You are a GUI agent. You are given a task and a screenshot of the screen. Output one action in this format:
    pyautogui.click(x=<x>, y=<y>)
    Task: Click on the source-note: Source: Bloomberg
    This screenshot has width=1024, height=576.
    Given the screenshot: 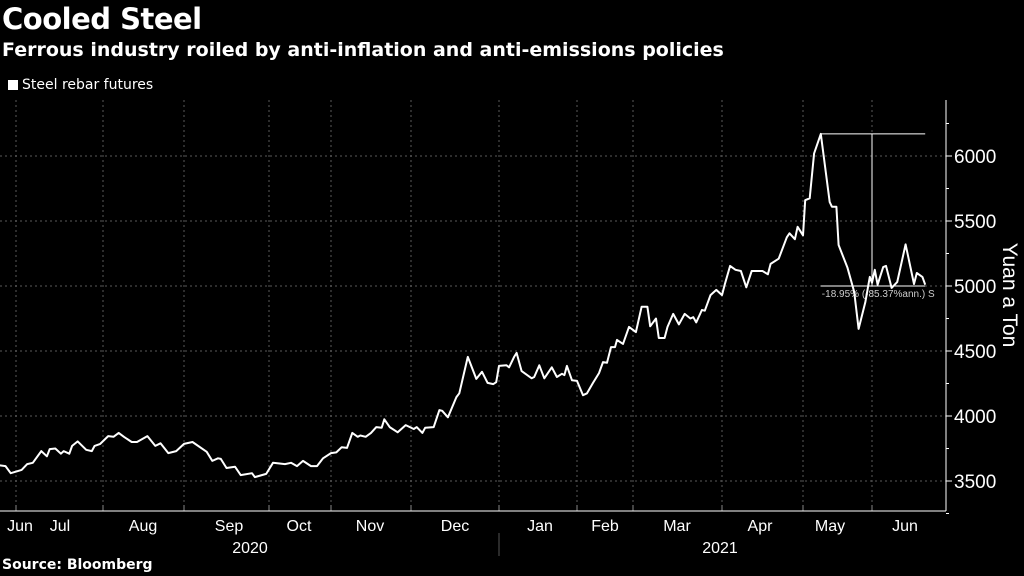 What is the action you would take?
    pyautogui.click(x=77, y=565)
    